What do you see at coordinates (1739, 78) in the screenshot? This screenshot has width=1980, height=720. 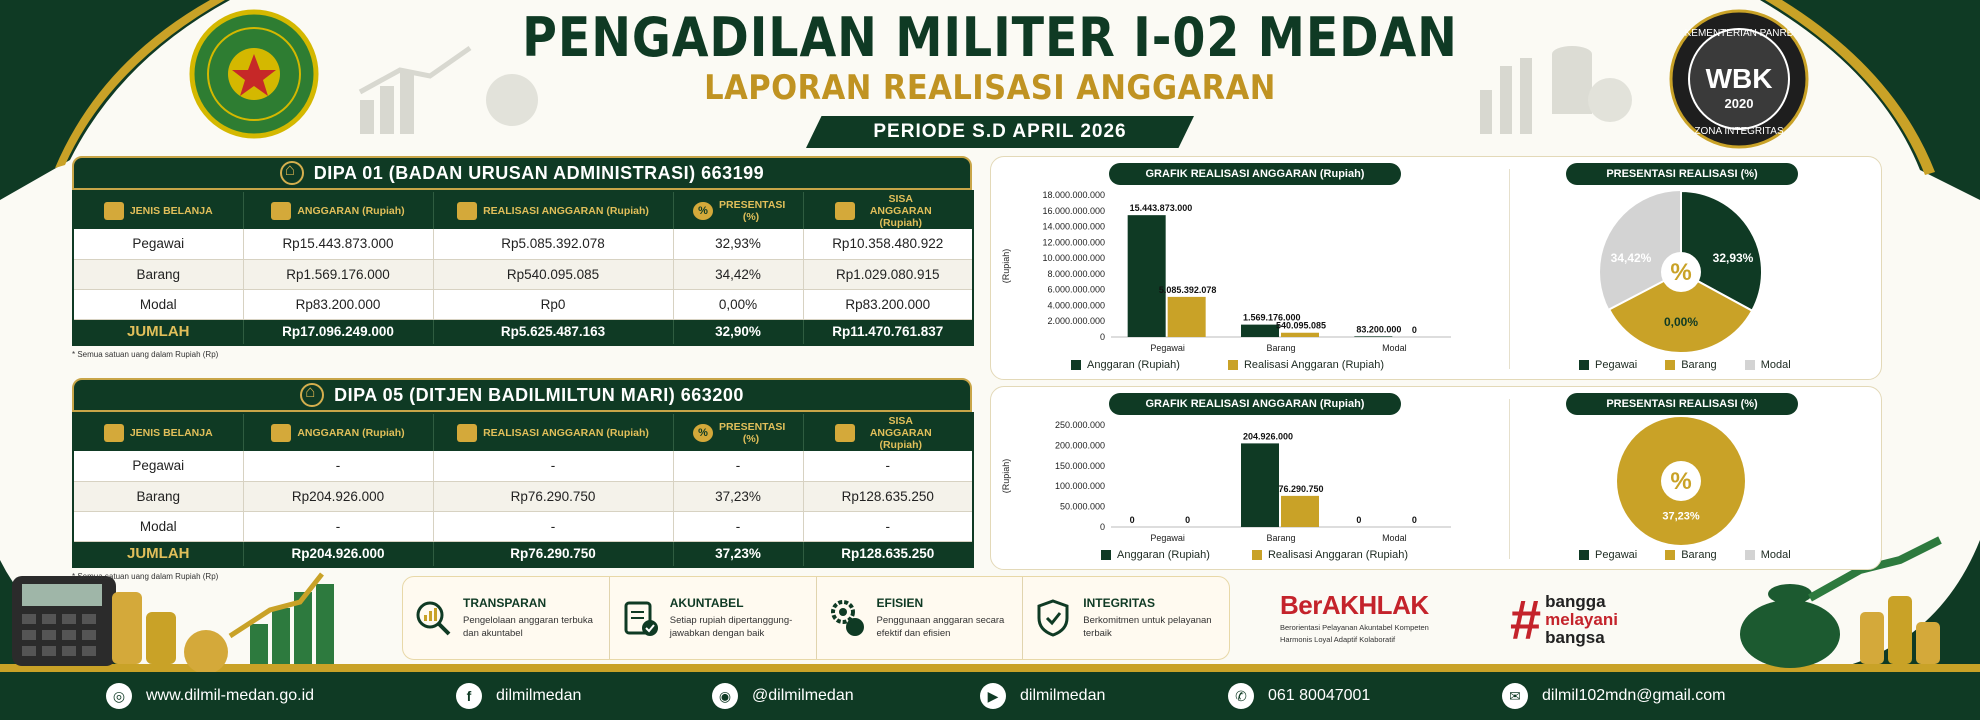 I see `badge-mid-text: WBK` at bounding box center [1739, 78].